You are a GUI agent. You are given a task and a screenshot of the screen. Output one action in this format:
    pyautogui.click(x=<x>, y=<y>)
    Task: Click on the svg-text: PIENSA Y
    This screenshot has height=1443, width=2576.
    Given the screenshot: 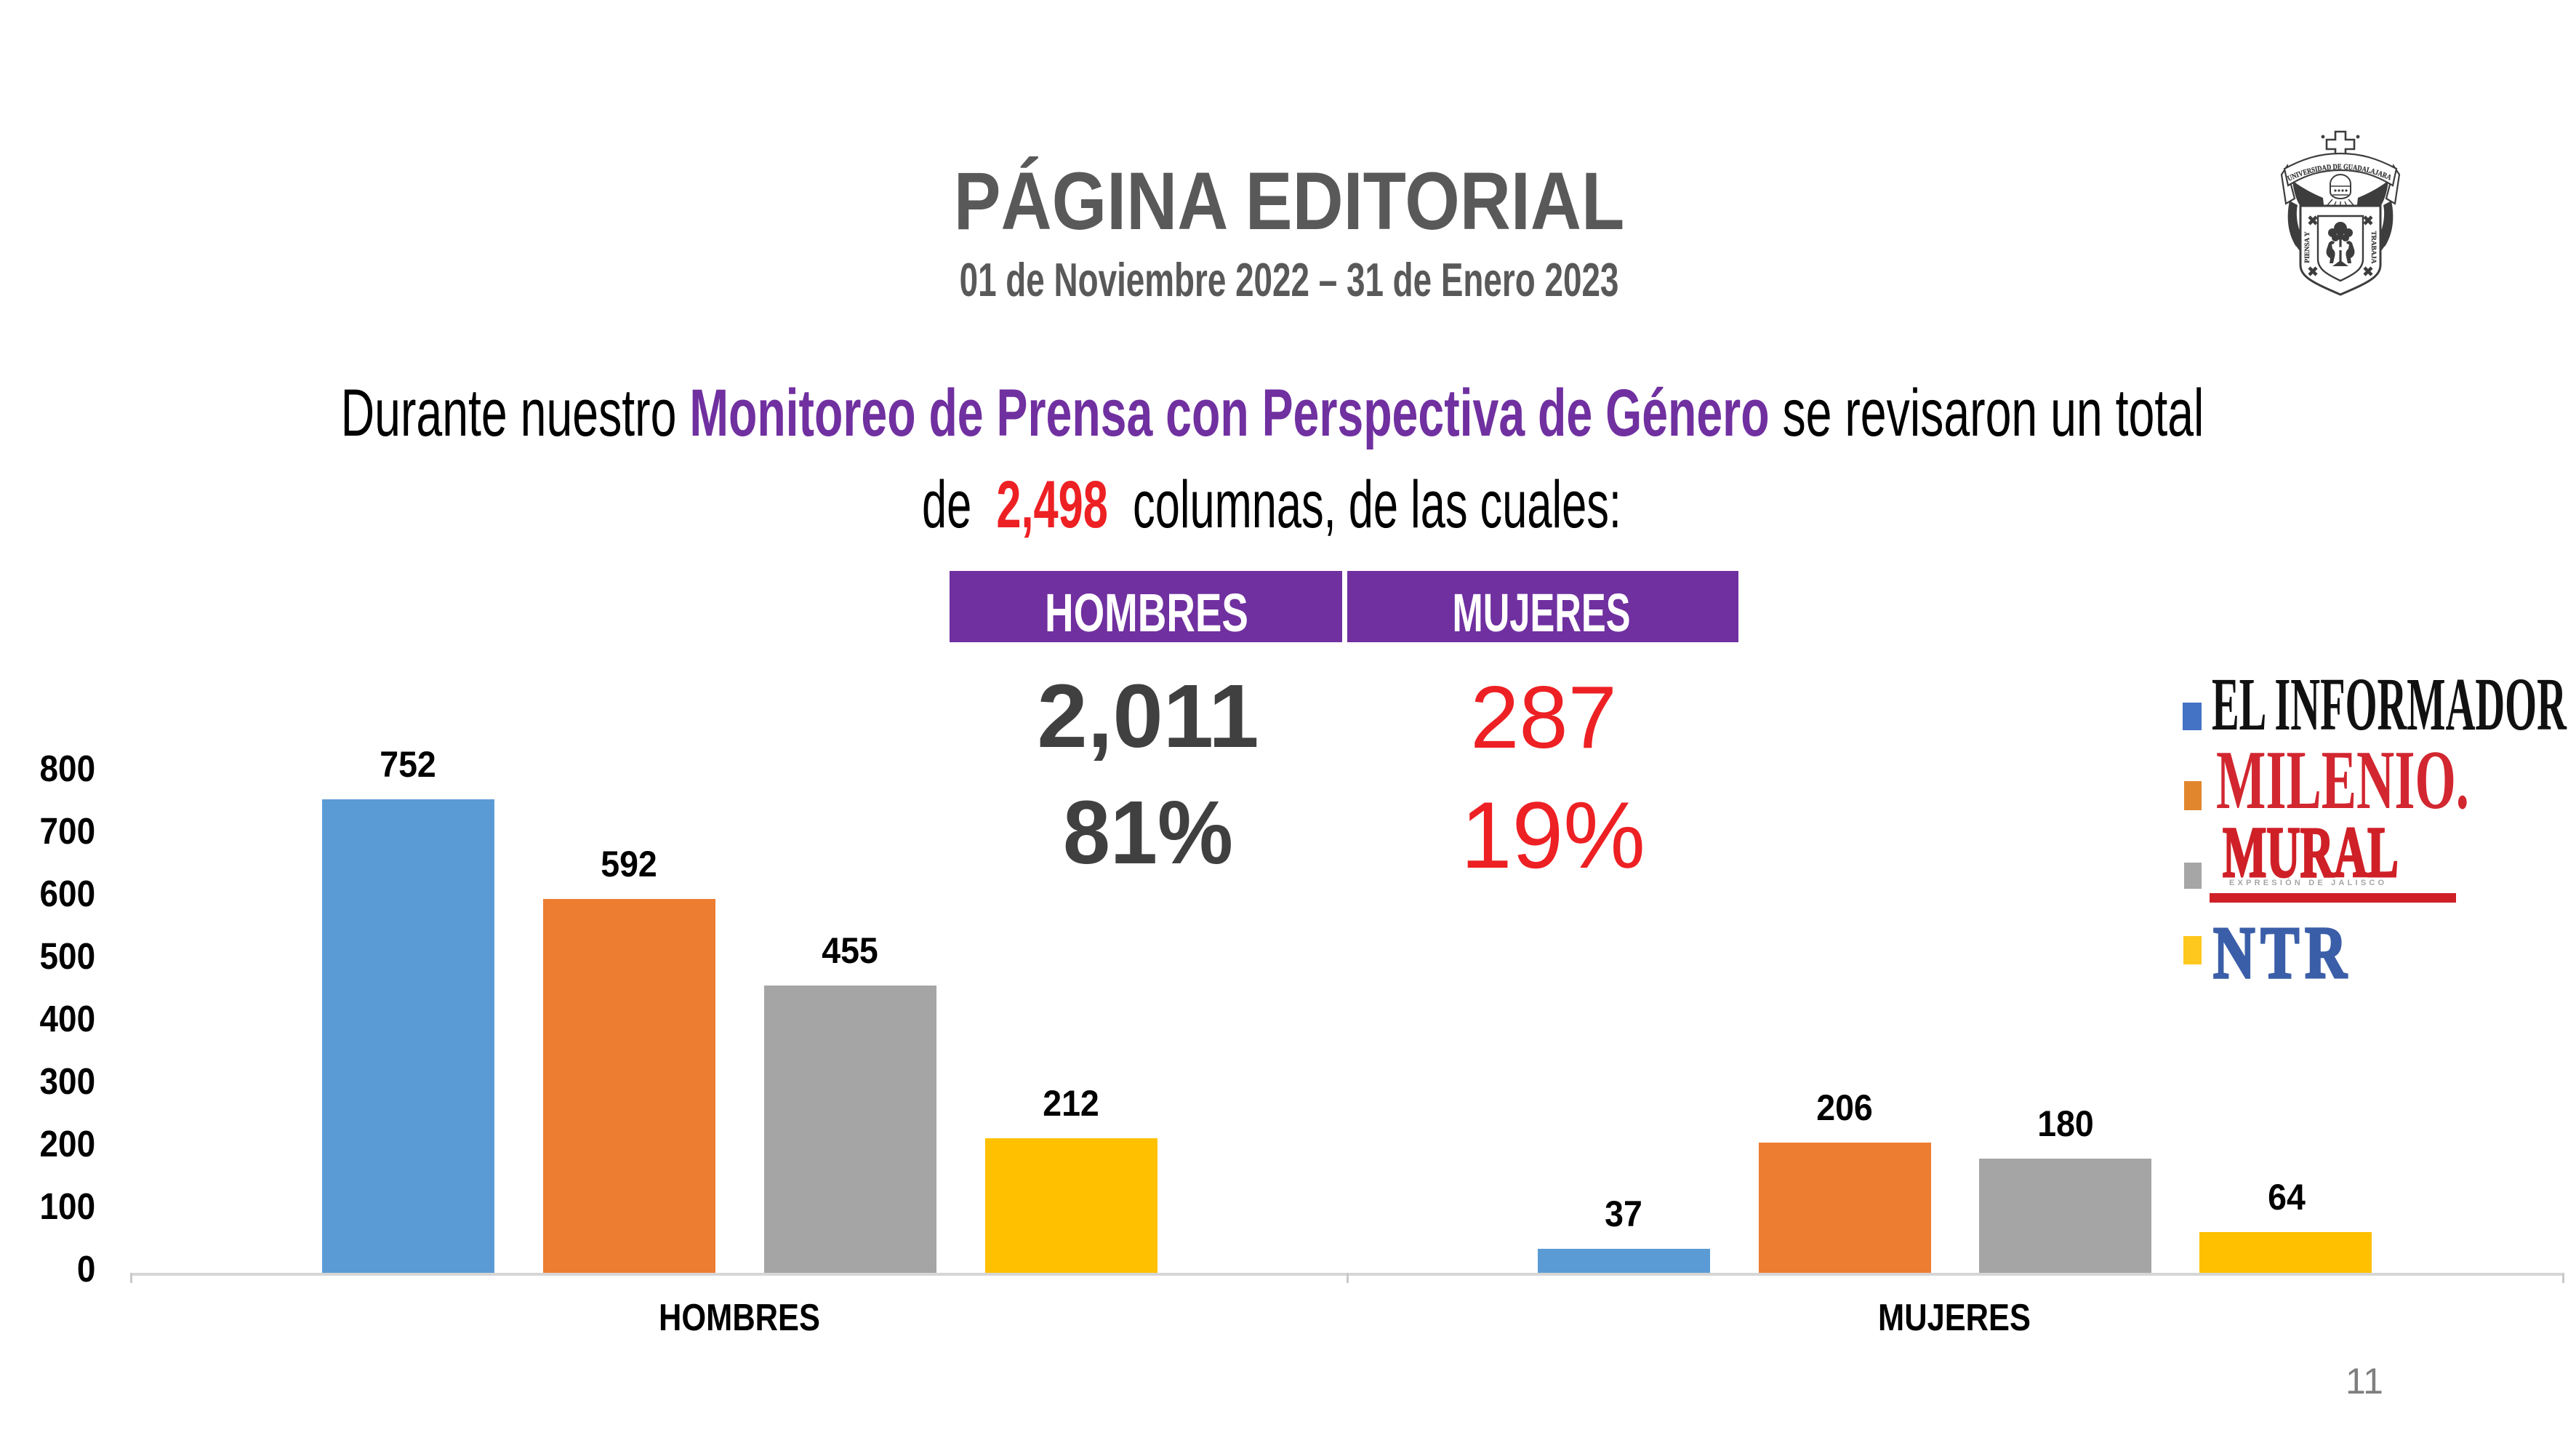 What is the action you would take?
    pyautogui.click(x=2307, y=247)
    